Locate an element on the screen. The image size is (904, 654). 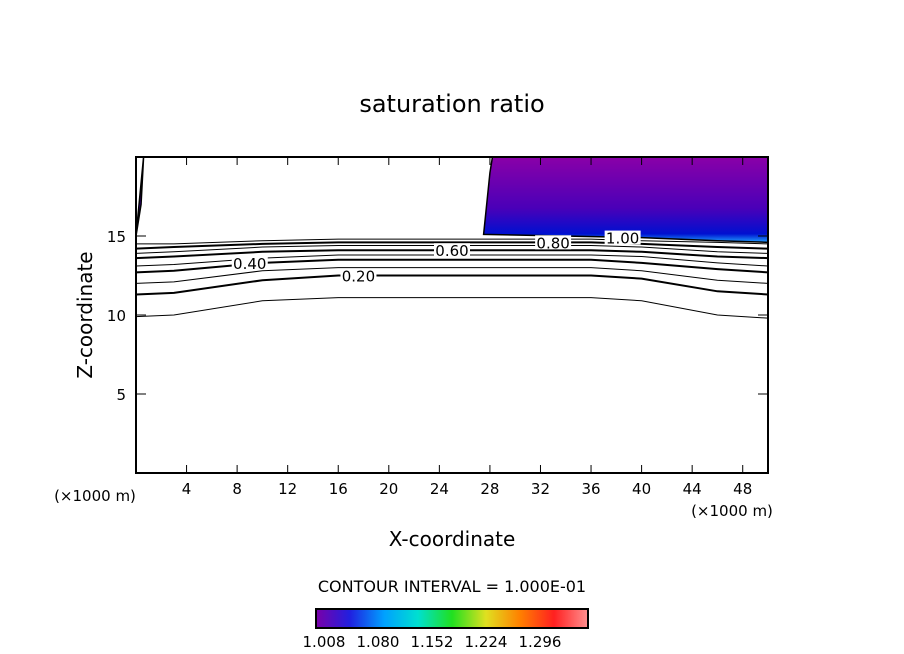
contour-line-0.3 is located at coordinates (452, 275).